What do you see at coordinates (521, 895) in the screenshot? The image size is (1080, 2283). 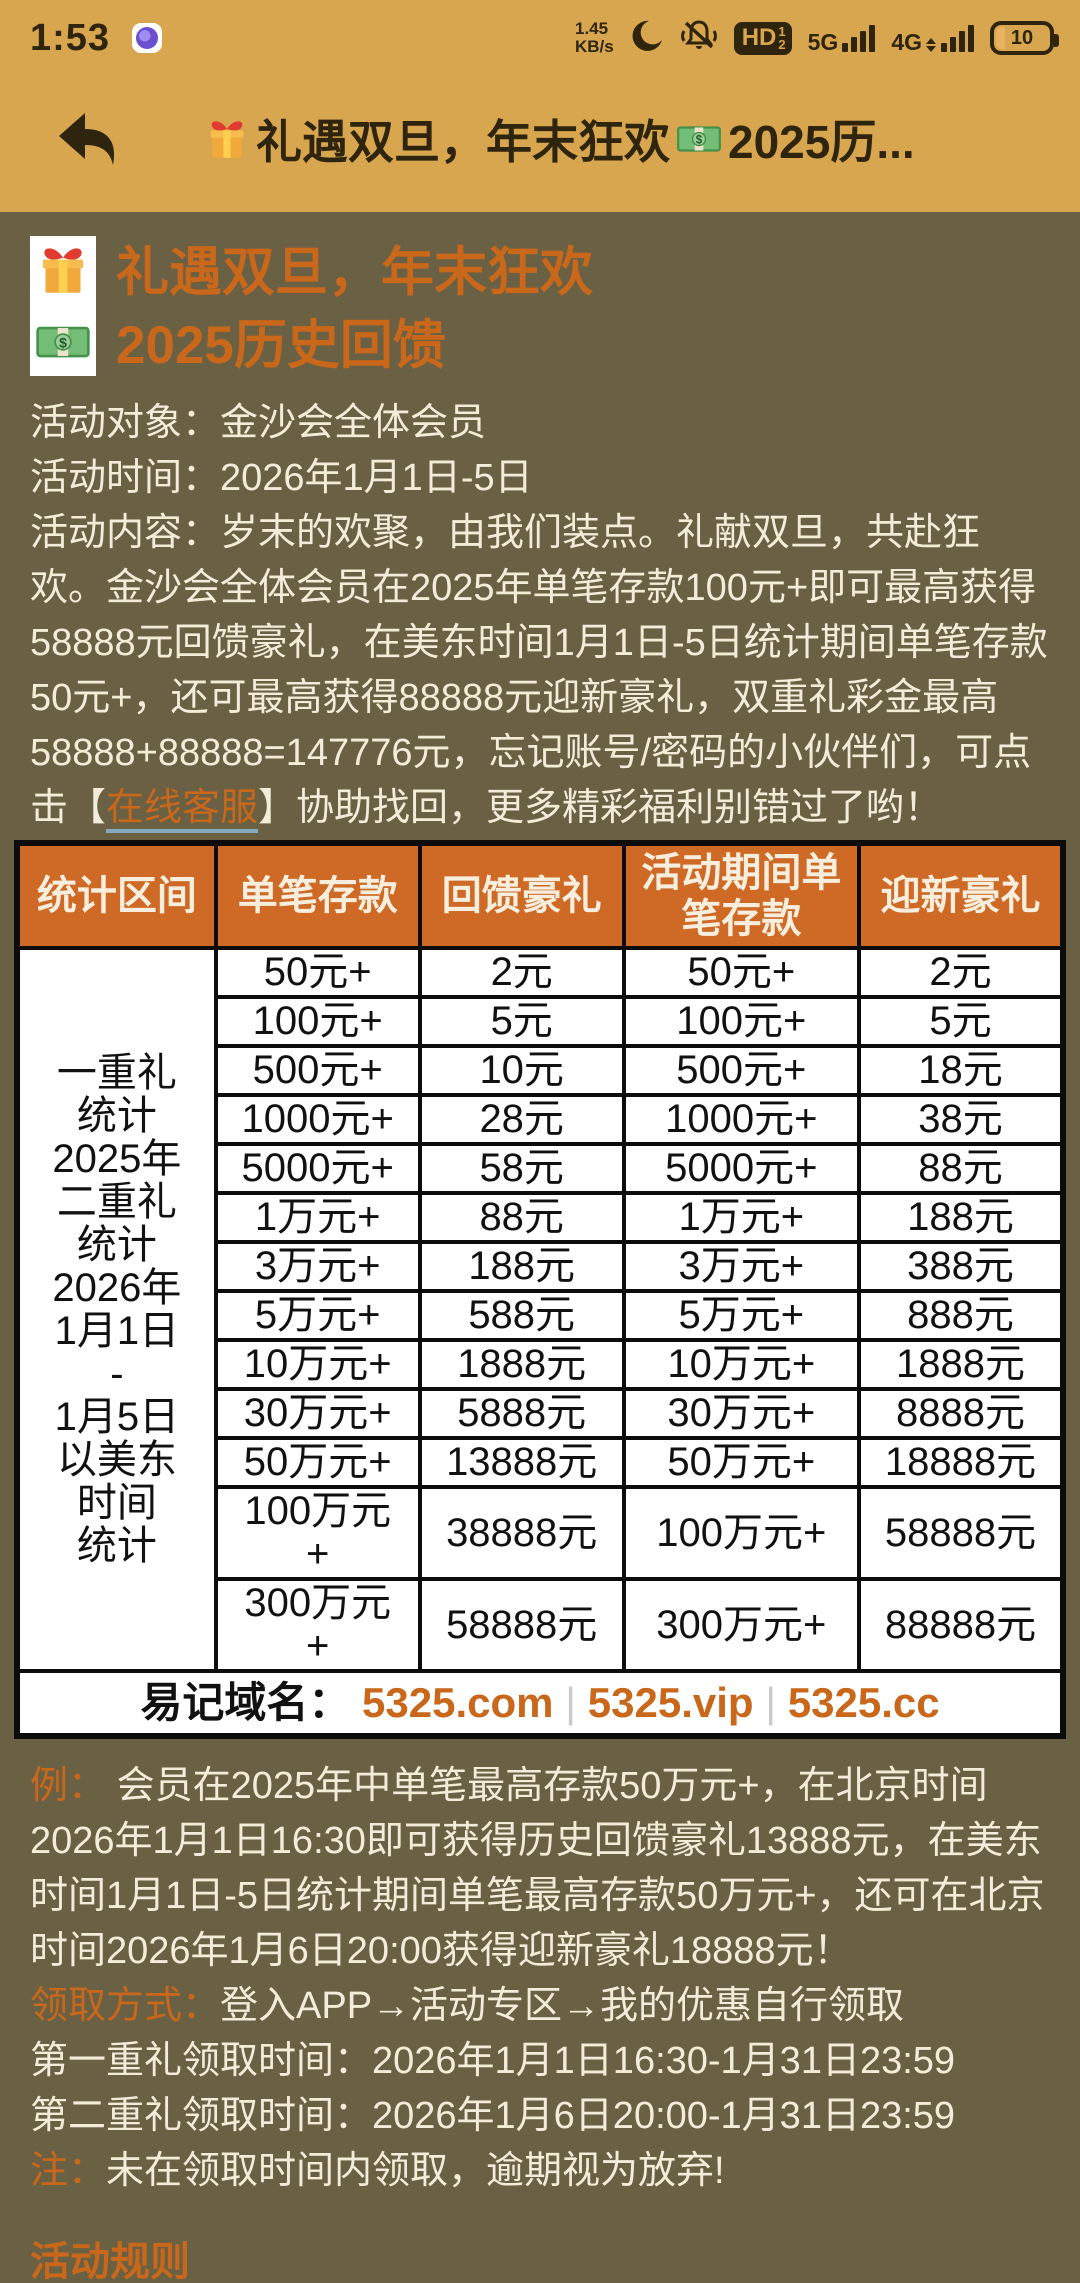 I see `col-header: 回馈豪礼` at bounding box center [521, 895].